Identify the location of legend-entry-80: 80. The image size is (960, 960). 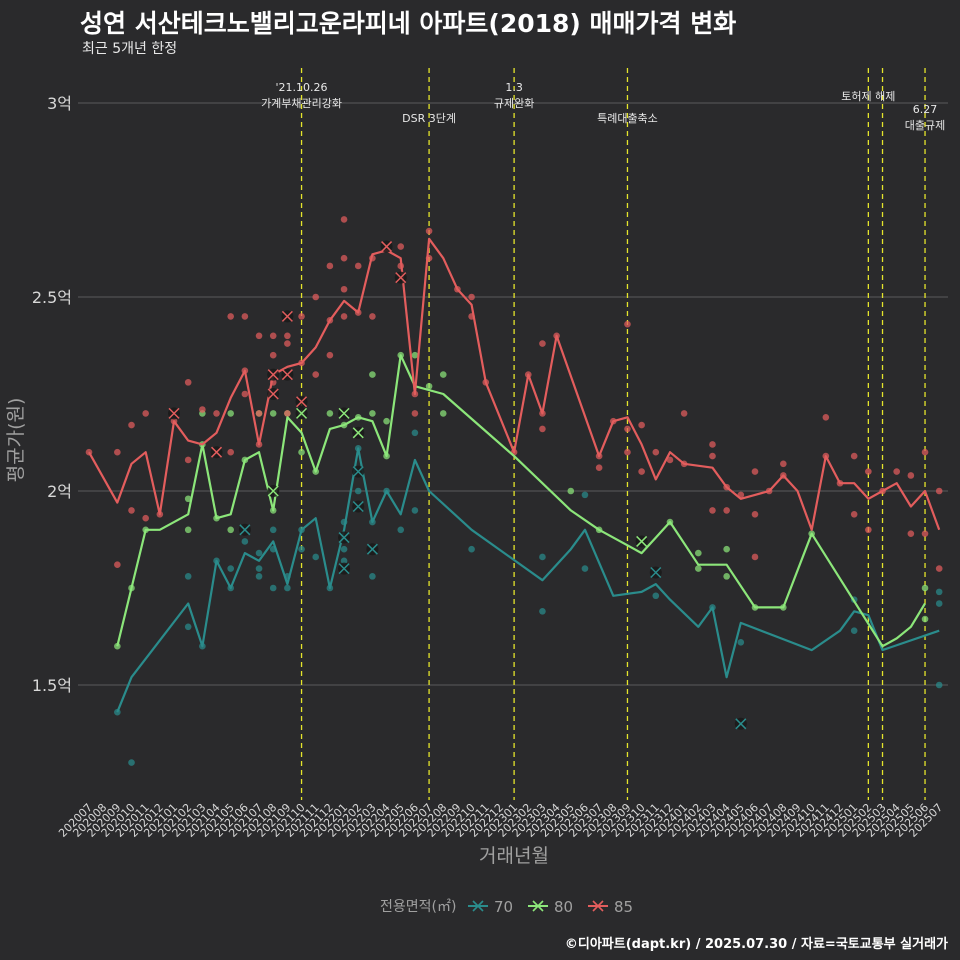
(550, 907).